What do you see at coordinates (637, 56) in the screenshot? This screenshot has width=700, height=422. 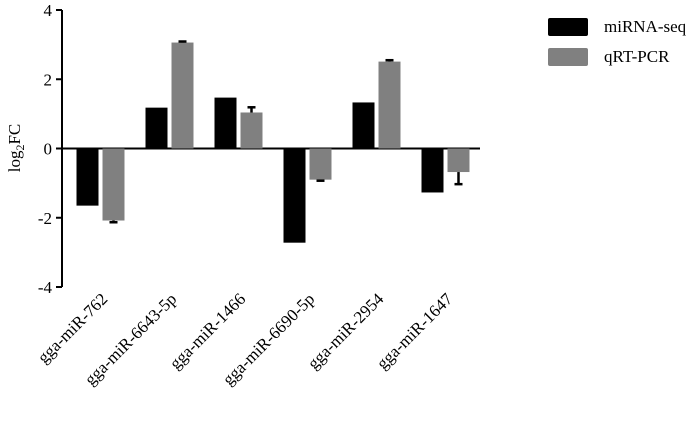 I see `legend-label: qRT-PCR` at bounding box center [637, 56].